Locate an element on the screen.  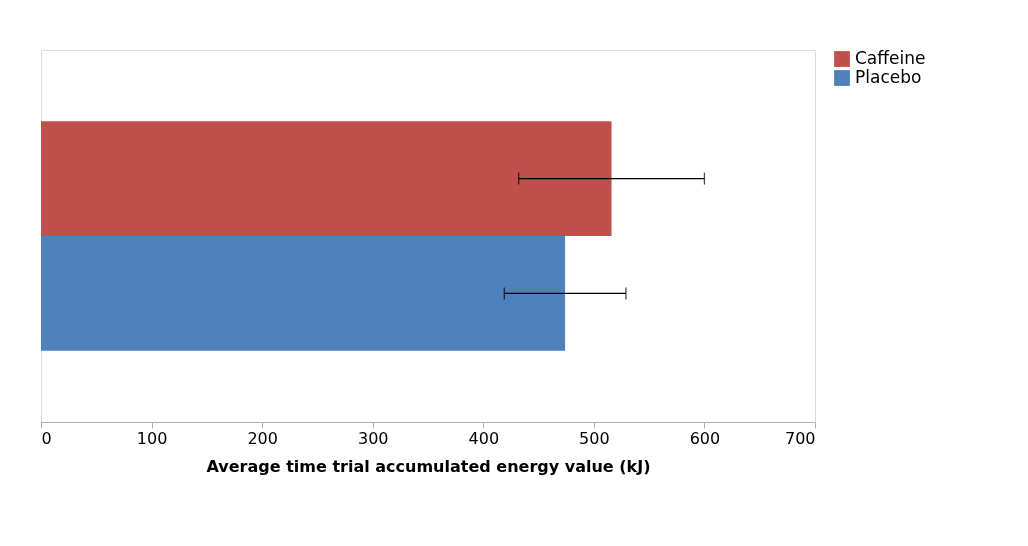
x-tick-label: 300 is located at coordinates (373, 438).